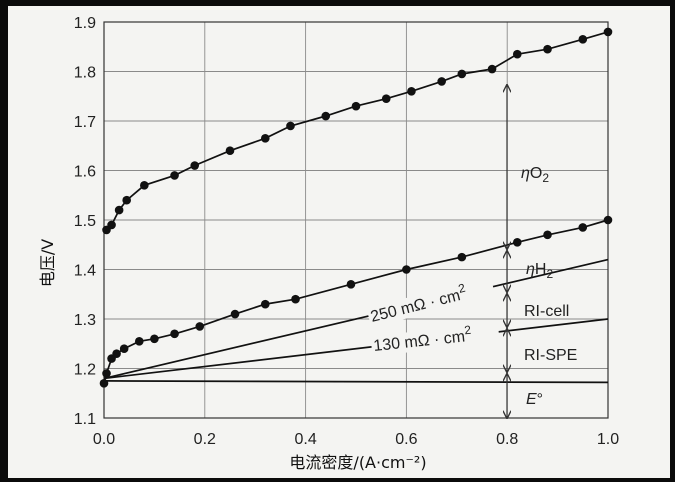 The height and width of the screenshot is (482, 675). What do you see at coordinates (85, 172) in the screenshot?
I see `y-tick-label: 1.6` at bounding box center [85, 172].